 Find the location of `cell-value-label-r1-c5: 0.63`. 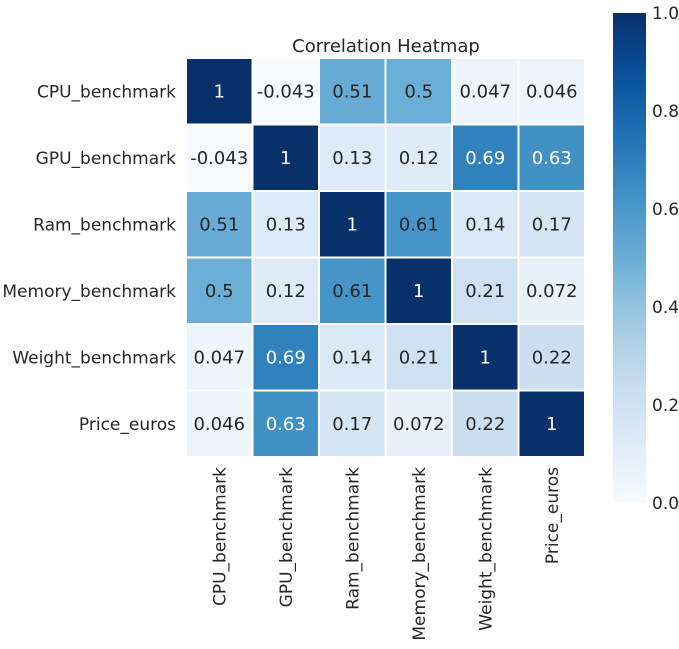

cell-value-label-r1-c5: 0.63 is located at coordinates (552, 158).